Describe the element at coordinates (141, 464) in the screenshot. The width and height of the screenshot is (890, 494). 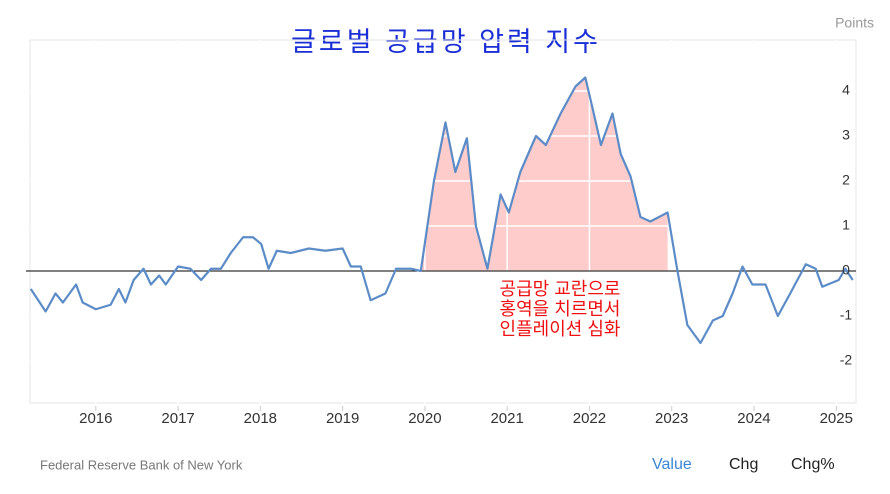
I see `source: Federal Reserve Bank of New York` at that location.